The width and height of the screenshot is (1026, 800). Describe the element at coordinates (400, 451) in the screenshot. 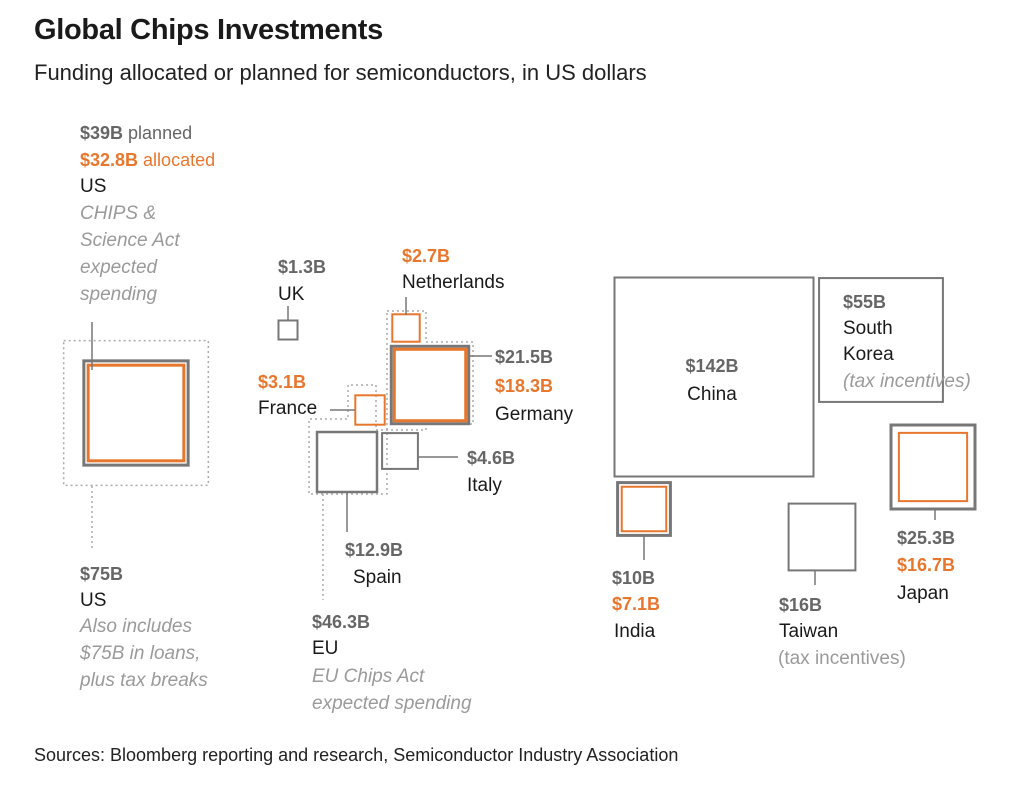

I see `italy-planned-square` at that location.